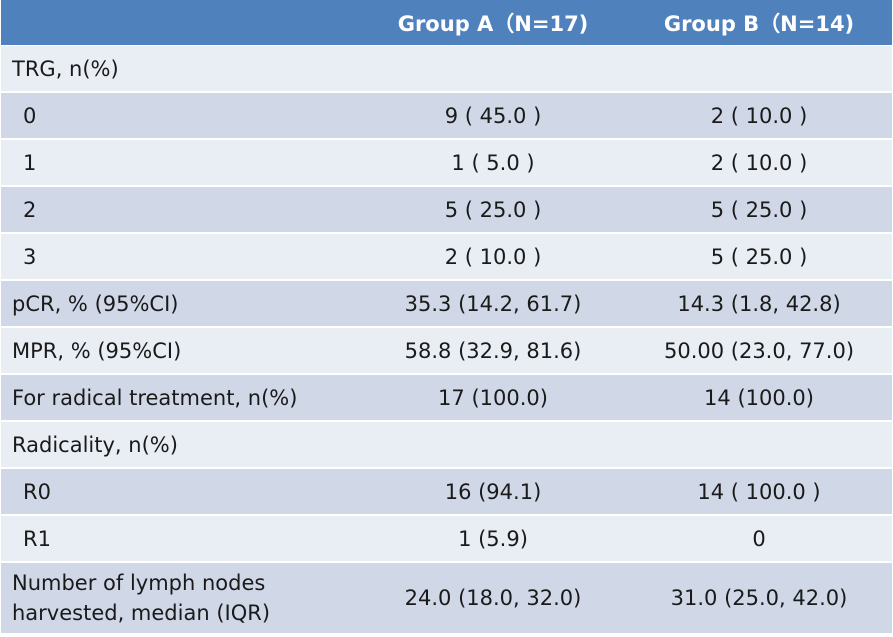  What do you see at coordinates (180, 163) in the screenshot?
I see `row-label: 1` at bounding box center [180, 163].